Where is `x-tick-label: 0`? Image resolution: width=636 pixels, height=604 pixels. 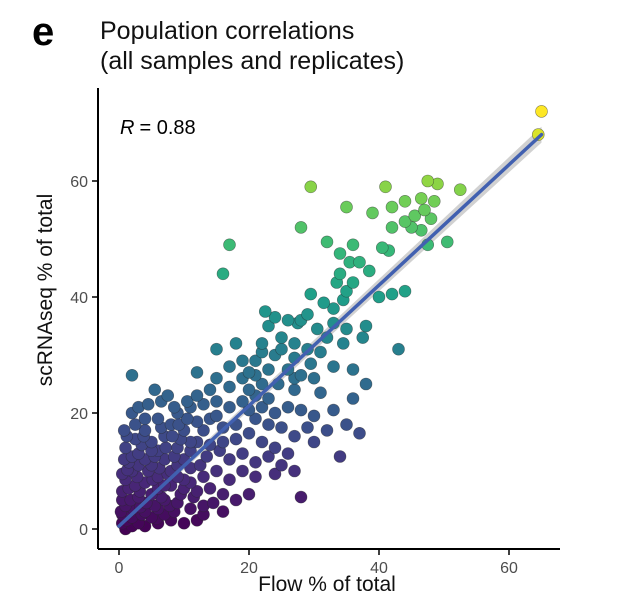 x-tick-label: 0 is located at coordinates (119, 568).